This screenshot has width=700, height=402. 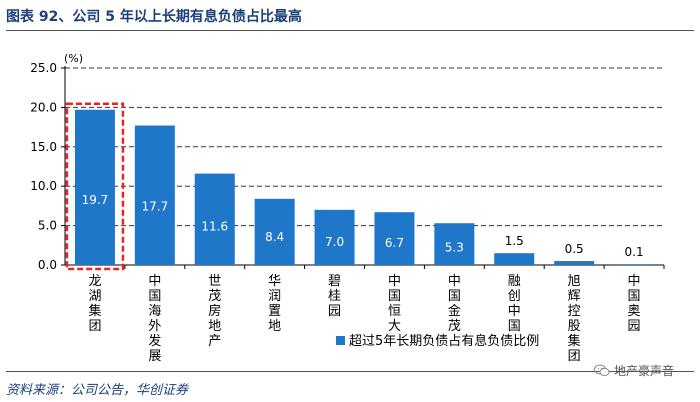 I want to click on watermark: 地产豪声音, so click(x=633, y=370).